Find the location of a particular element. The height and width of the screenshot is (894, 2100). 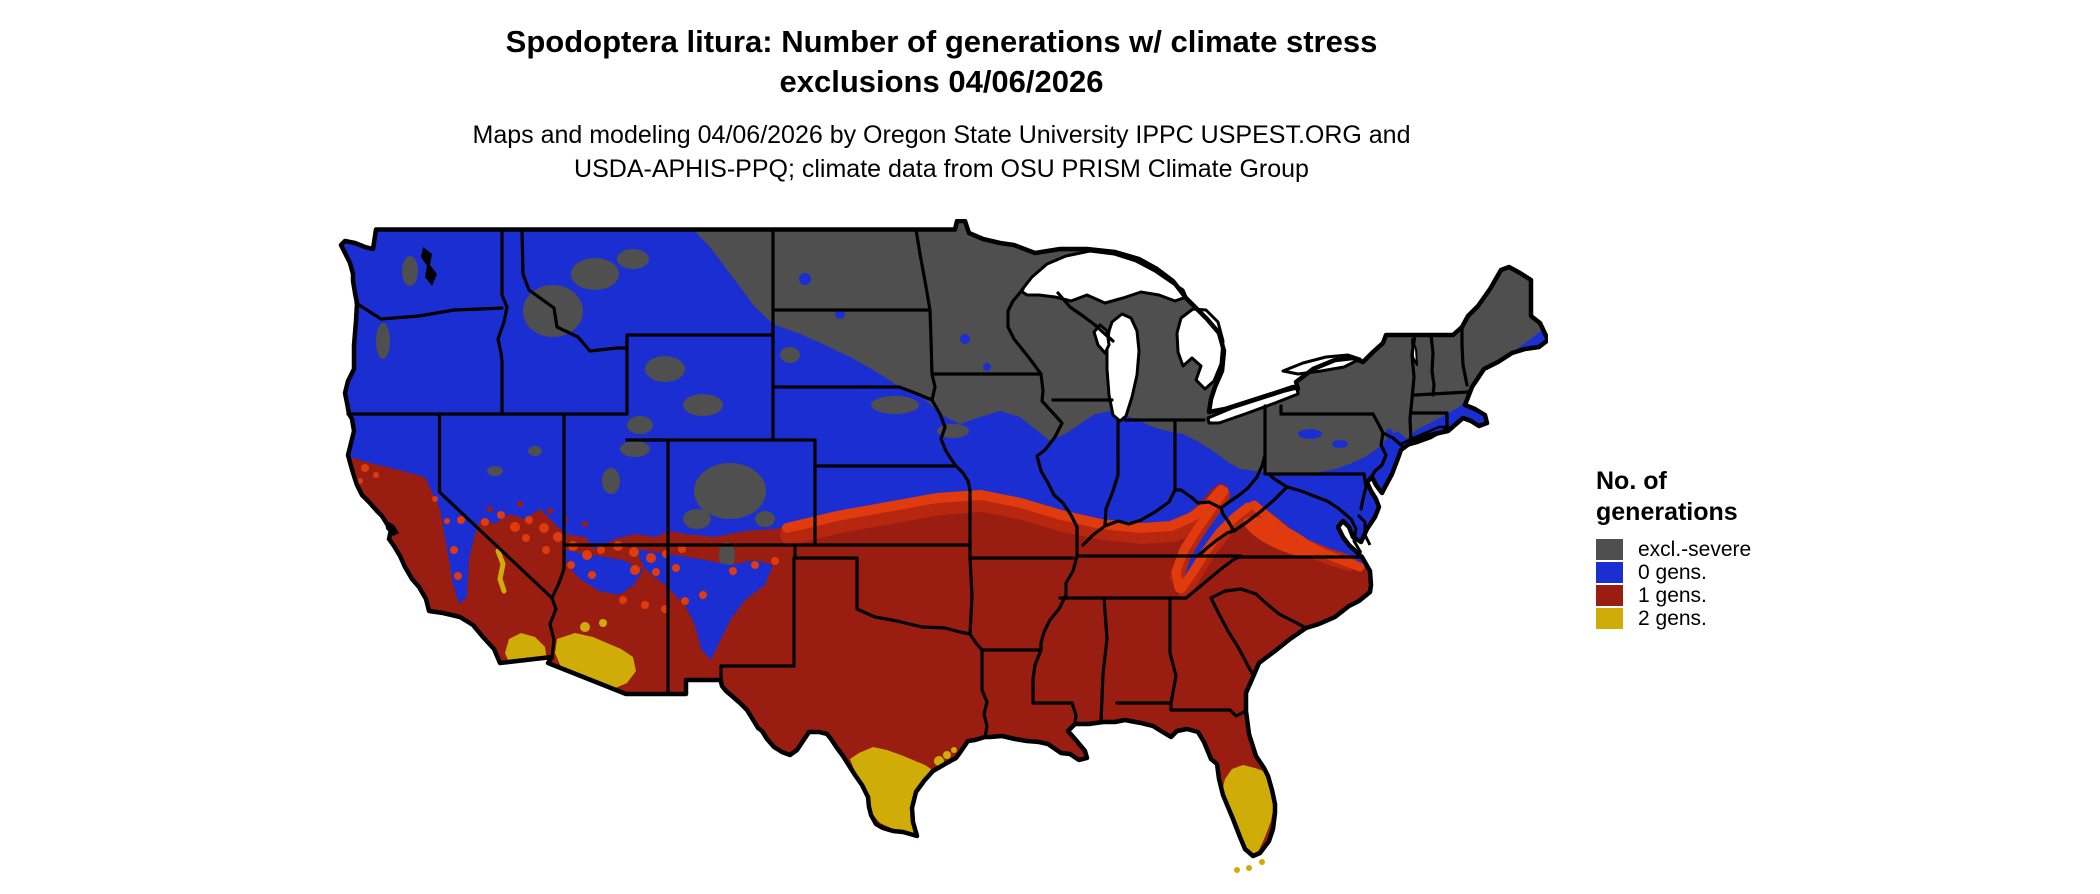

legend-swatch-2-gens is located at coordinates (1609, 618).